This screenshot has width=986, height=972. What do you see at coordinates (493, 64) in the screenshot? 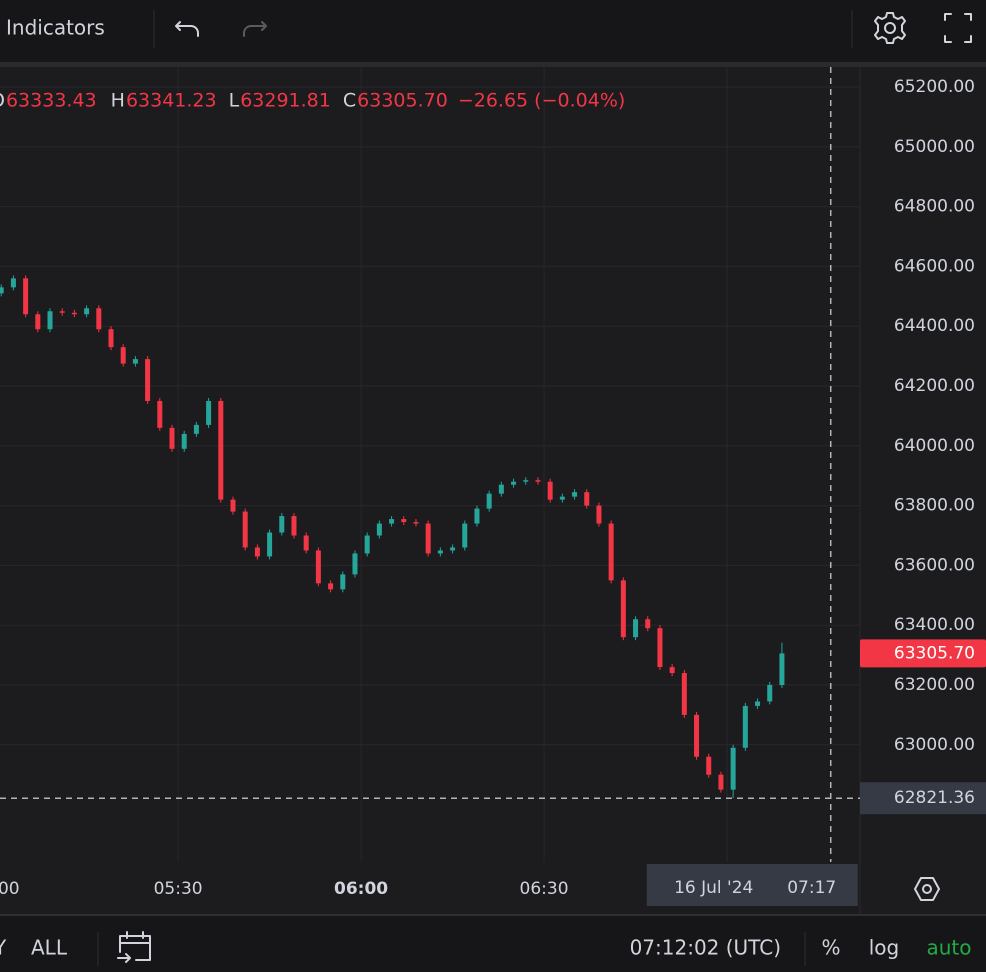
I see `toolbar-separator` at bounding box center [493, 64].